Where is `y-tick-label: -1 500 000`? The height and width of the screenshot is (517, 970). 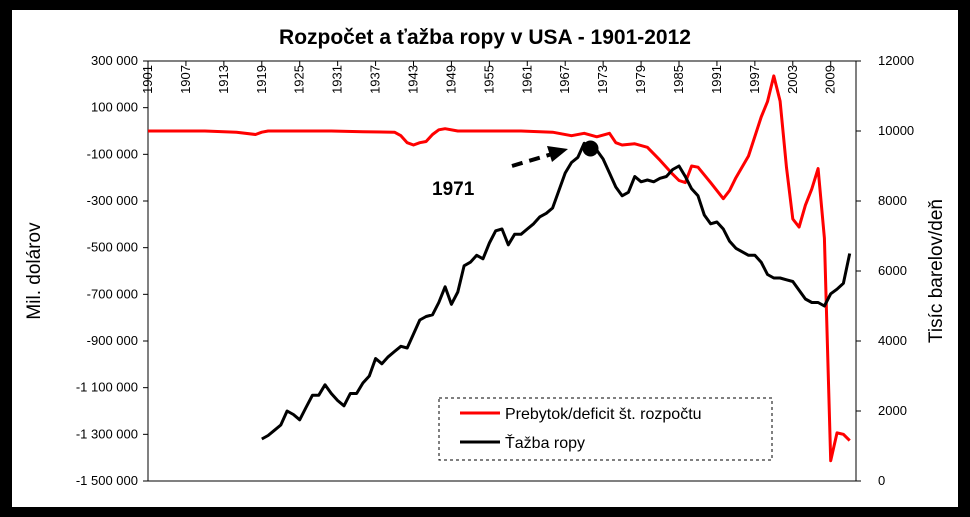
y-tick-label: -1 500 000 is located at coordinates (107, 480).